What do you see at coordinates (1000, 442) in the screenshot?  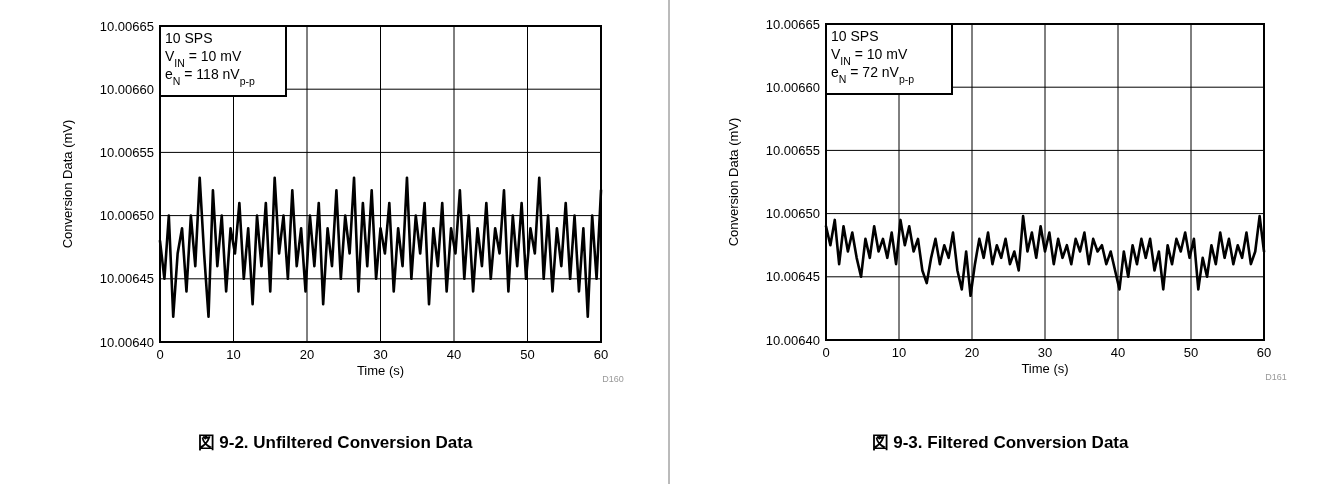 I see `text: 図 9-3. Filtered Conversion Data` at bounding box center [1000, 442].